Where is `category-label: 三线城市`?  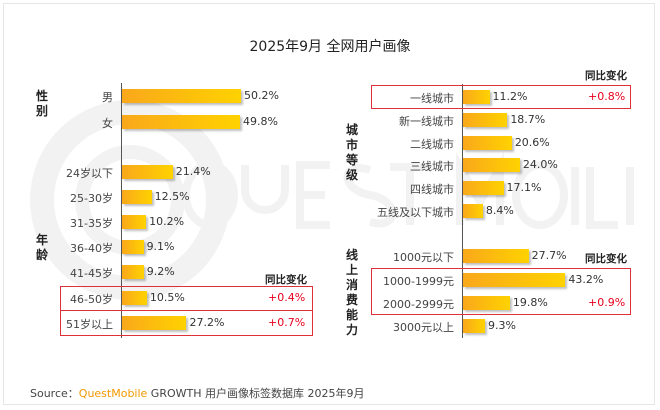
category-label: 三线城市 is located at coordinates (432, 166).